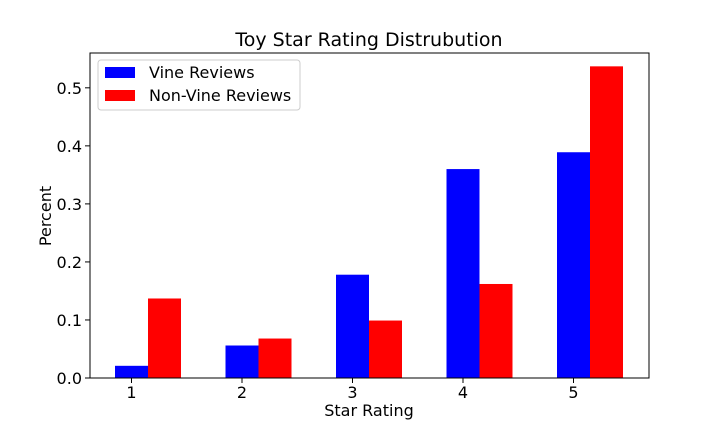 This screenshot has height=432, width=720. I want to click on x-tick-label: 1, so click(131, 392).